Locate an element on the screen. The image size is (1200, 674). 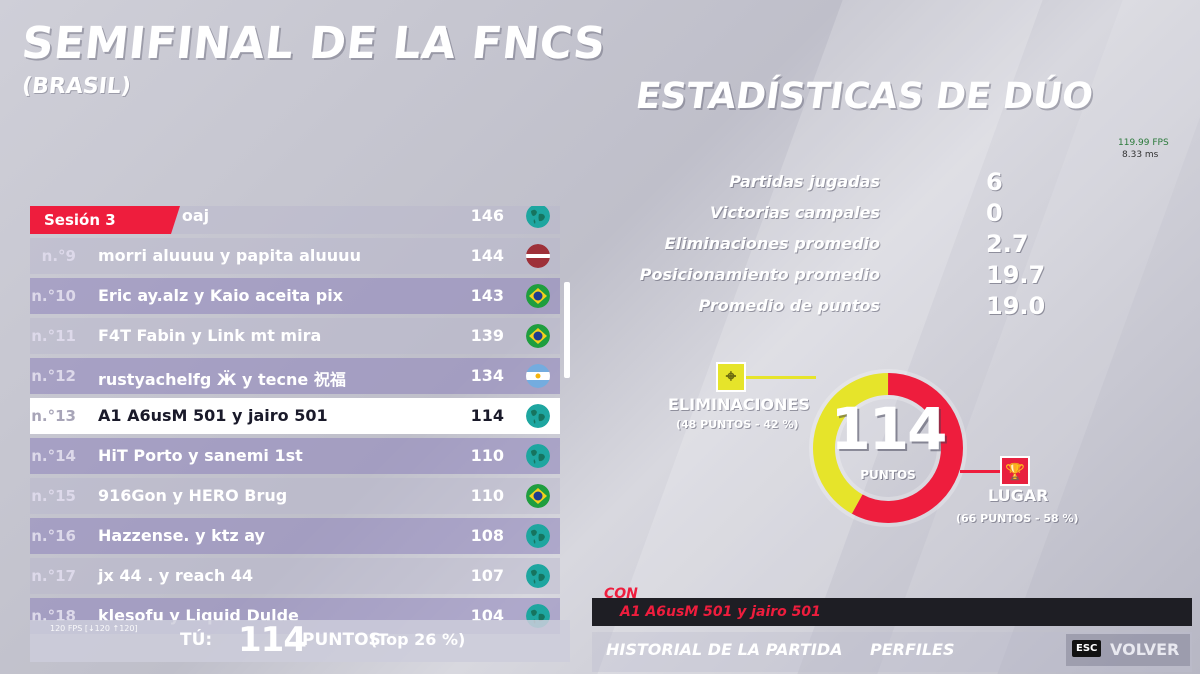
table-row: n.°12 rustyachelfg Ӝ y tecne 祝福 134 is located at coordinates (295, 376).